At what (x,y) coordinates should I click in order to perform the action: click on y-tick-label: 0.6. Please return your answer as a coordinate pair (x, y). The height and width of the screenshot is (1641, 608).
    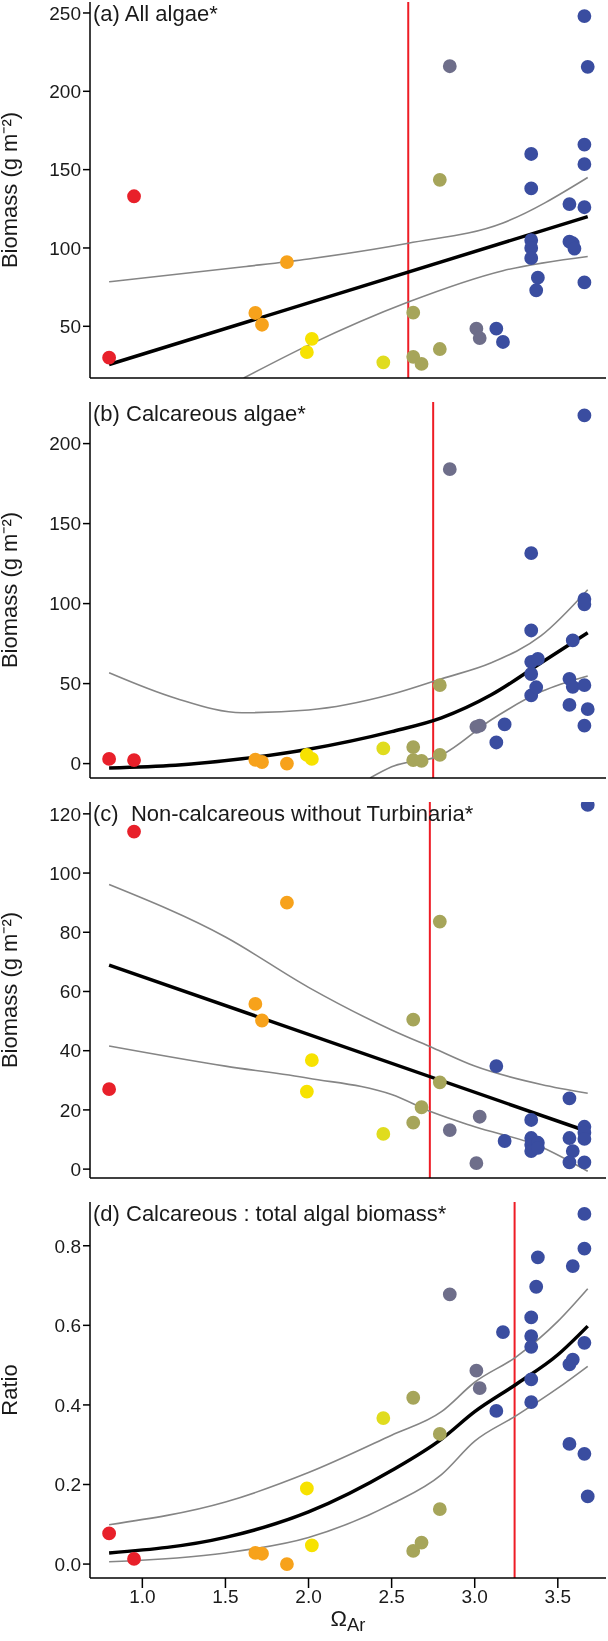
    Looking at the image, I should click on (67, 1326).